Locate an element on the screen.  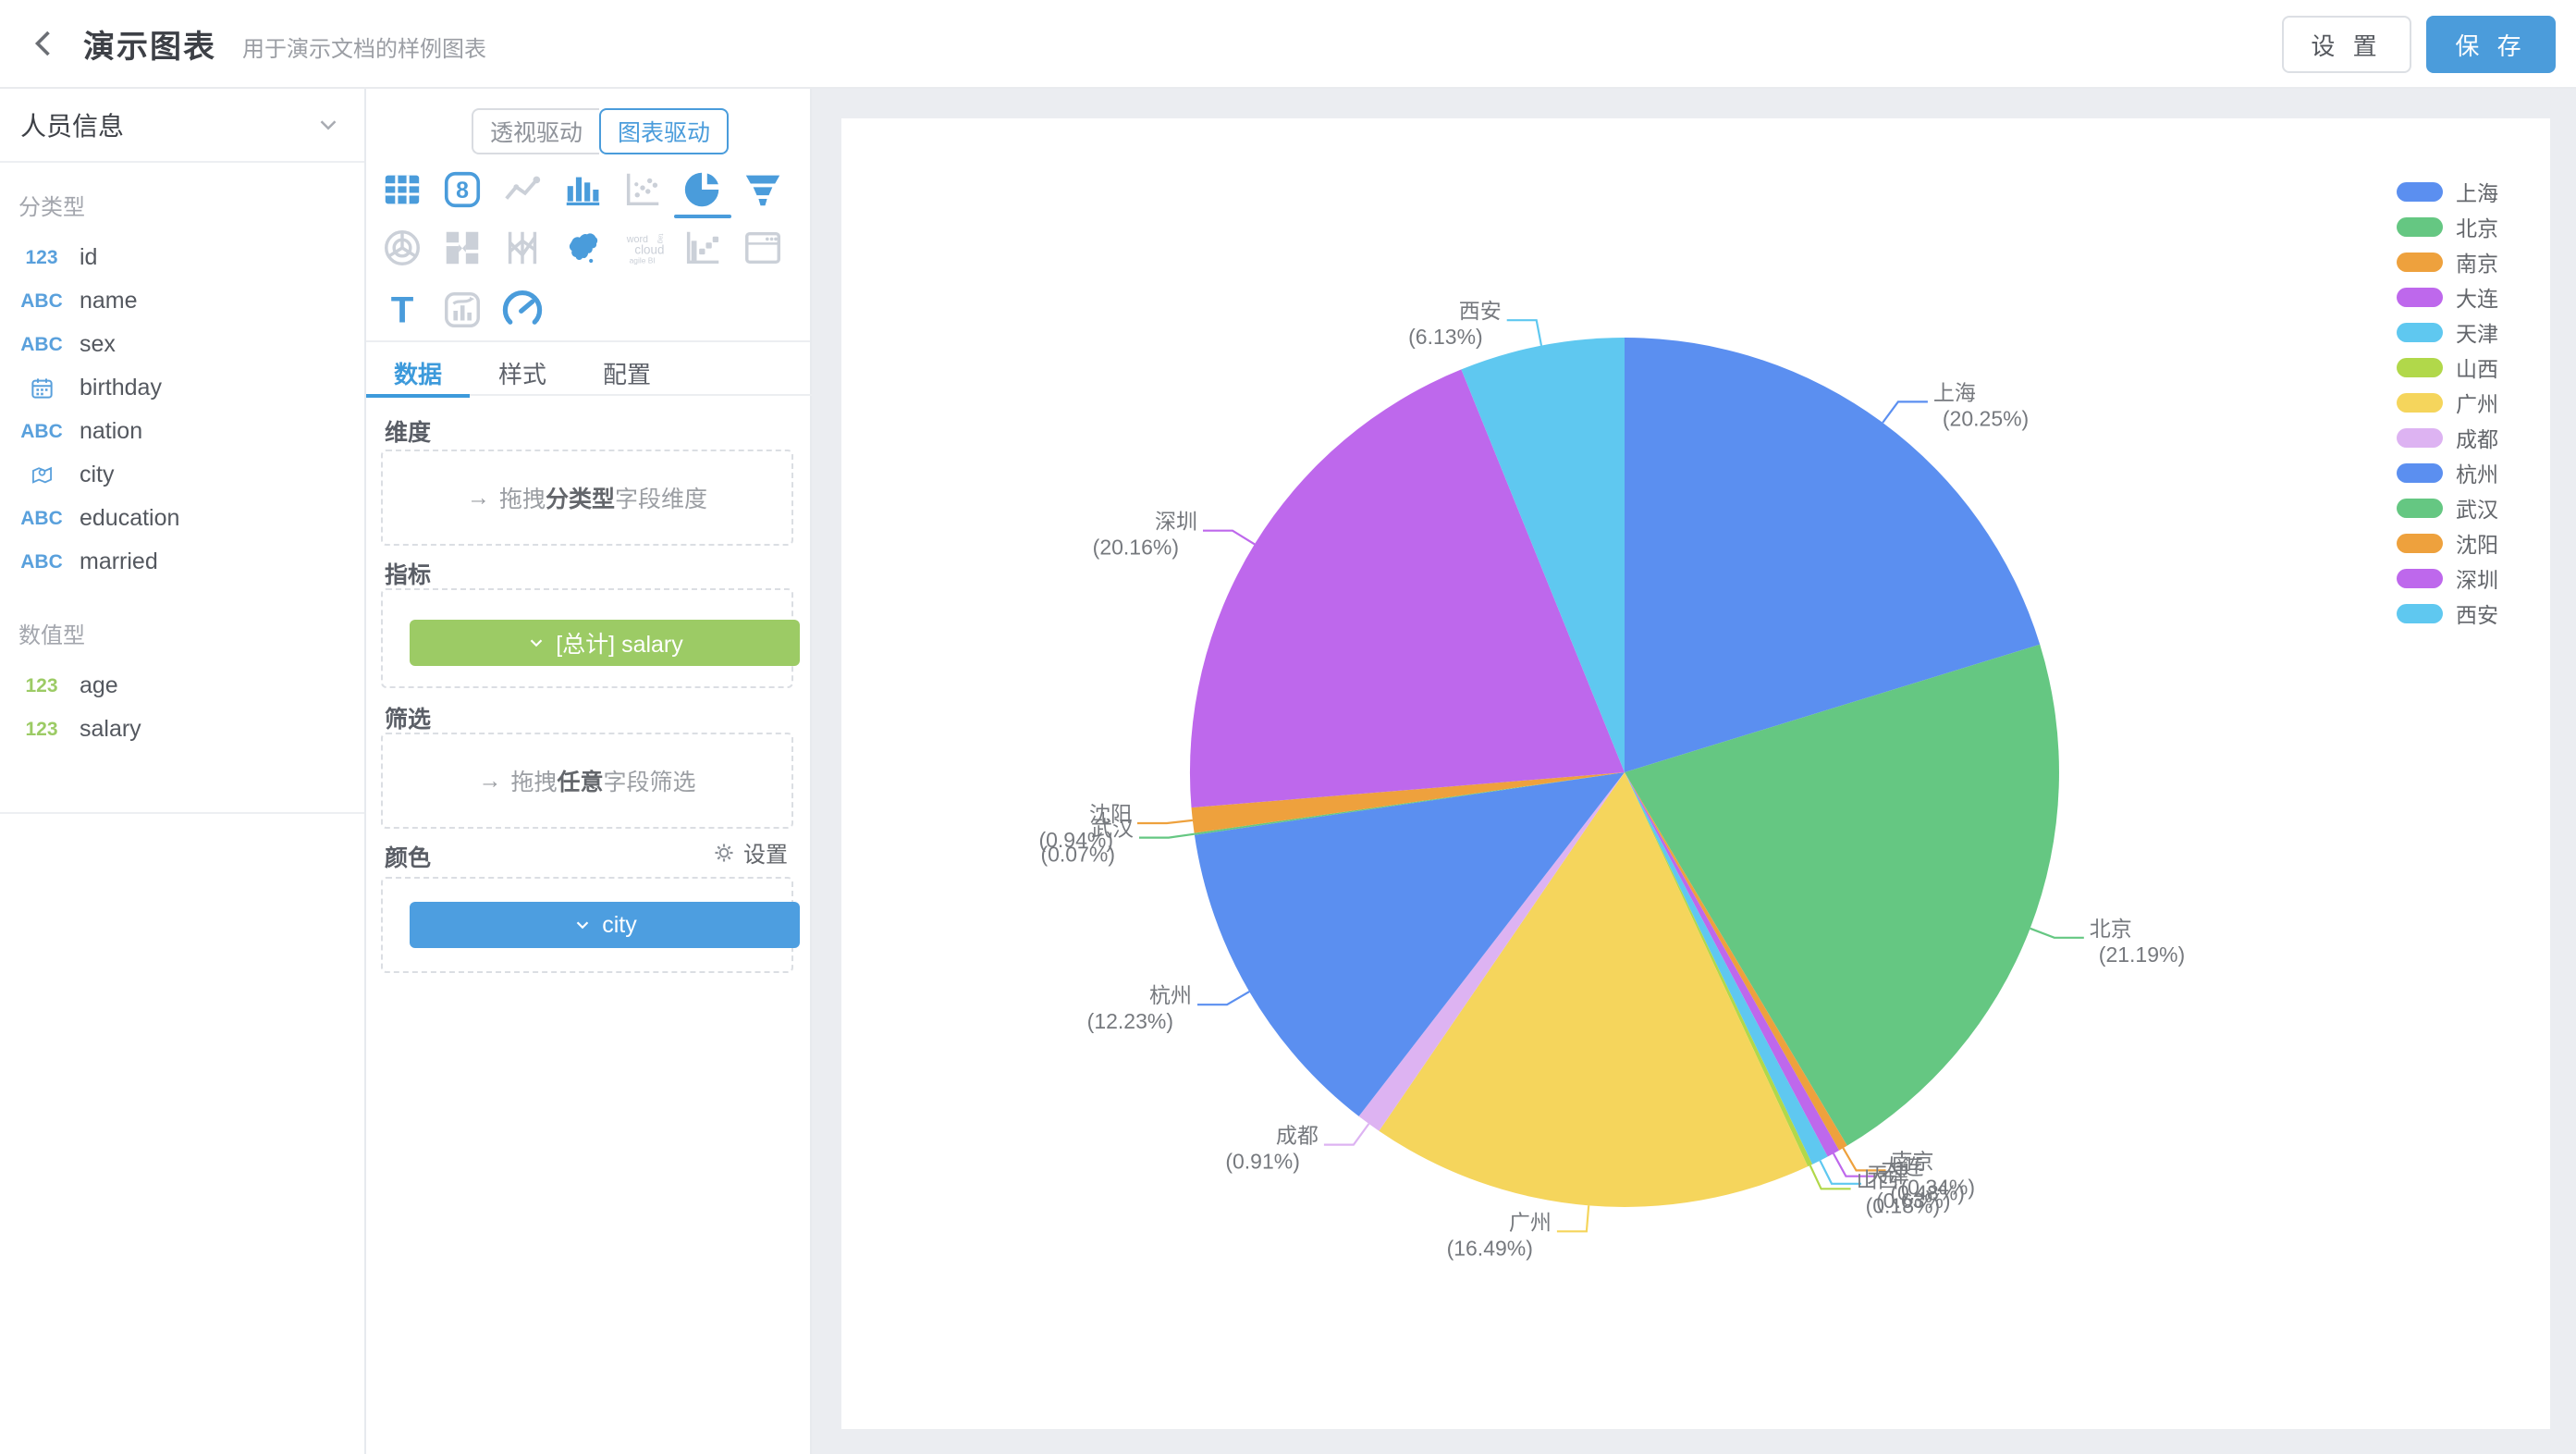
legend-item-深圳: 深圳 is located at coordinates (2447, 578).